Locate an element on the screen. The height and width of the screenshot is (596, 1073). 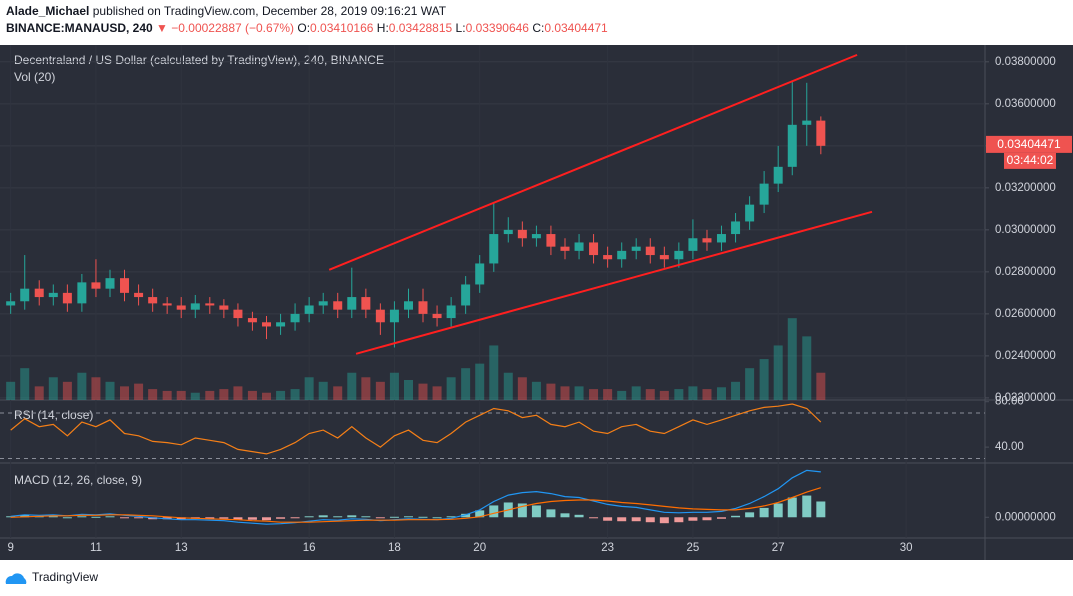
x-tick-label: 27 is located at coordinates (778, 548).